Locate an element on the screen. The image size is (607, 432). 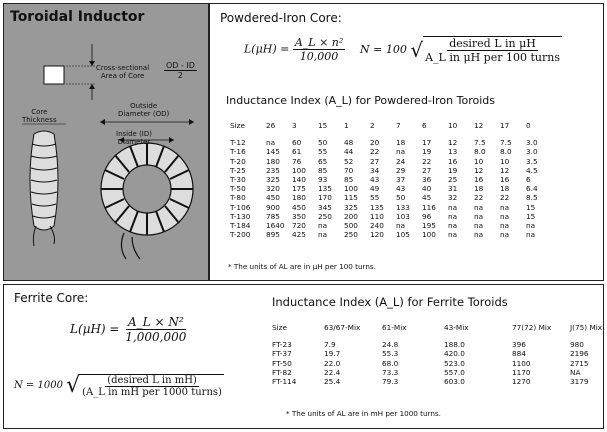
table-cell: 34 is located at coordinates (375, 170).